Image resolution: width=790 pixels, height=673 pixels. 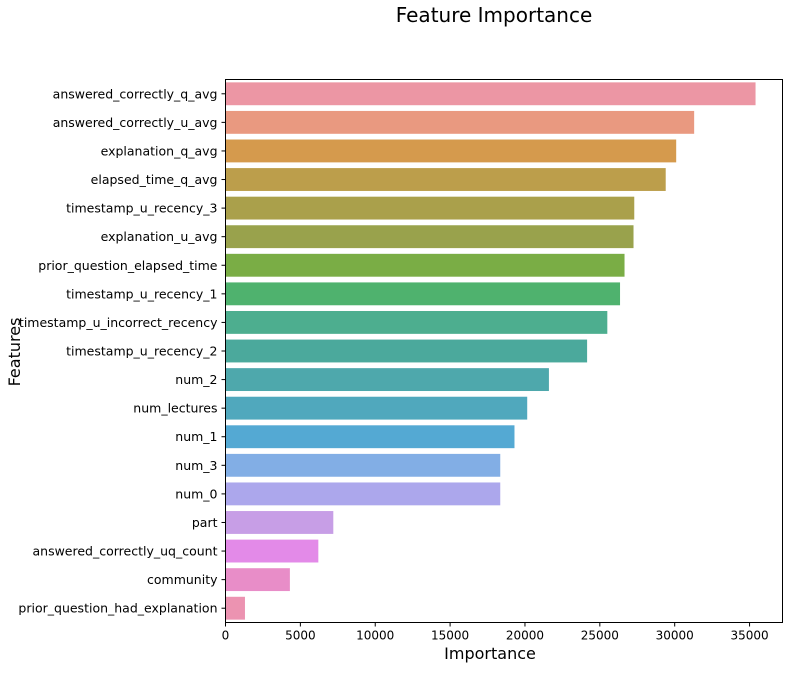 I want to click on bar-elapsed-time-q-avg, so click(x=445, y=179).